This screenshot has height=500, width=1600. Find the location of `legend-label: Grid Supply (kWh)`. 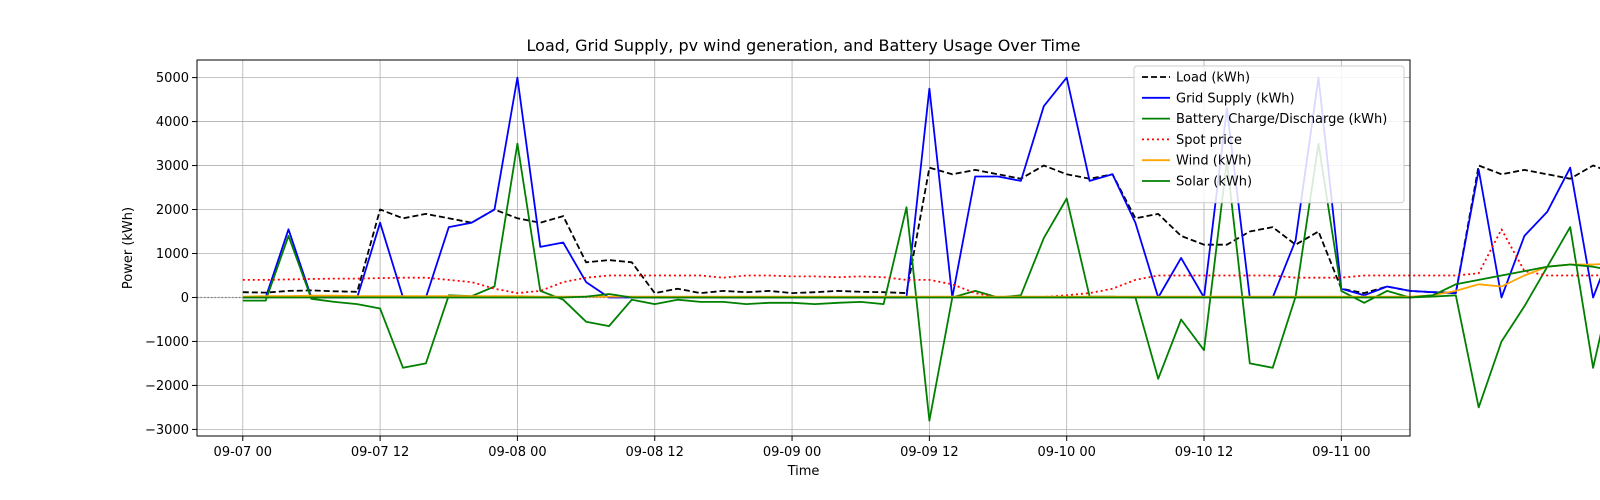

legend-label: Grid Supply (kWh) is located at coordinates (1235, 98).